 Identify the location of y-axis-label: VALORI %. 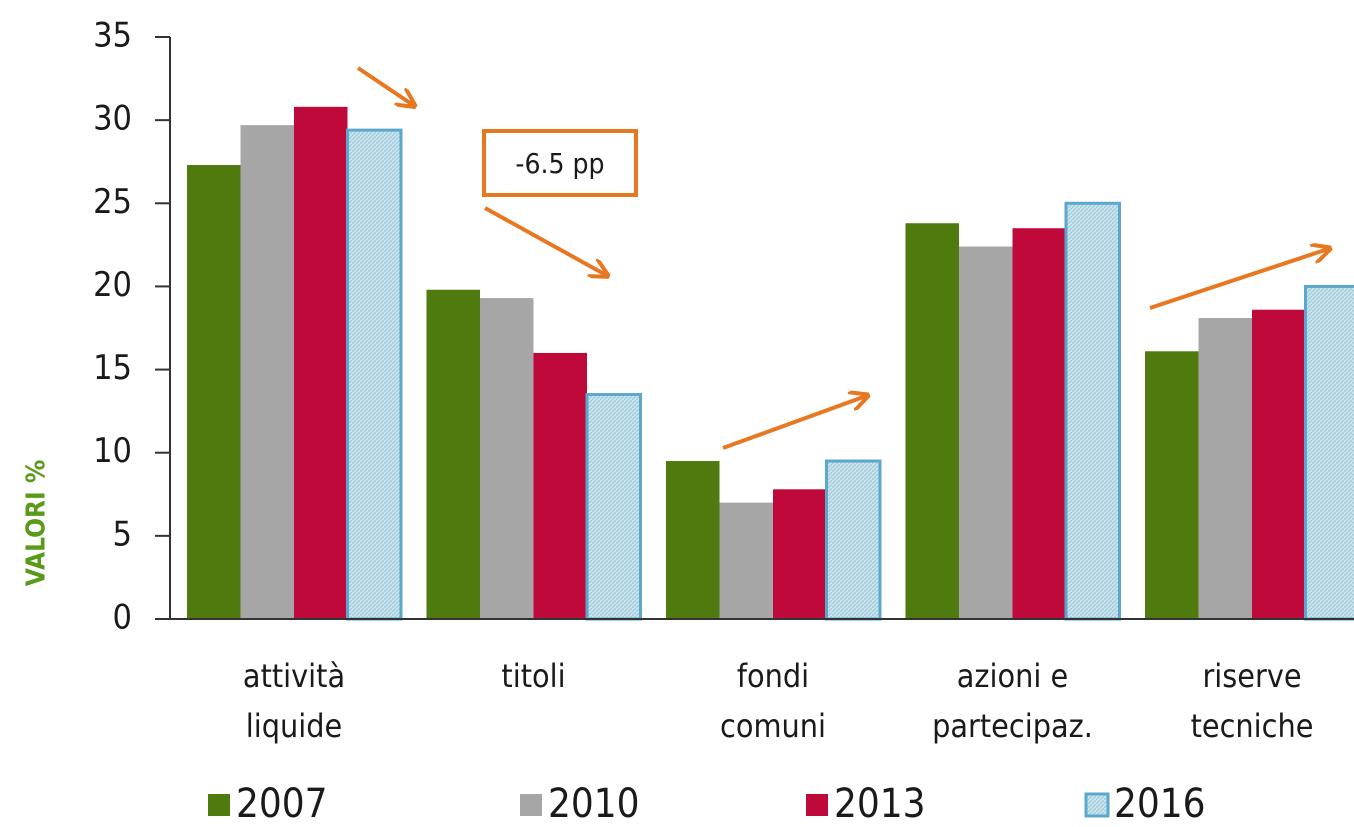
(37, 523).